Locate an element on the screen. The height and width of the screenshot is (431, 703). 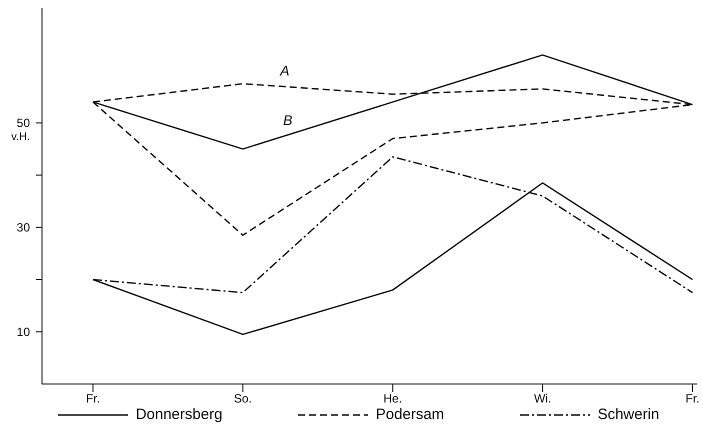
y-axis-title: v.H. is located at coordinates (20, 136).